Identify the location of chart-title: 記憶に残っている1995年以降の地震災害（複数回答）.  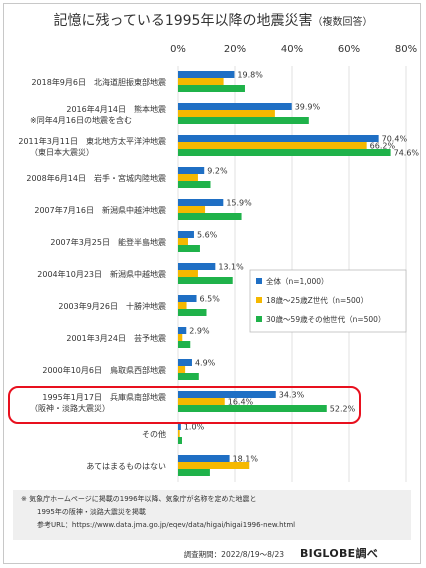
(213, 20).